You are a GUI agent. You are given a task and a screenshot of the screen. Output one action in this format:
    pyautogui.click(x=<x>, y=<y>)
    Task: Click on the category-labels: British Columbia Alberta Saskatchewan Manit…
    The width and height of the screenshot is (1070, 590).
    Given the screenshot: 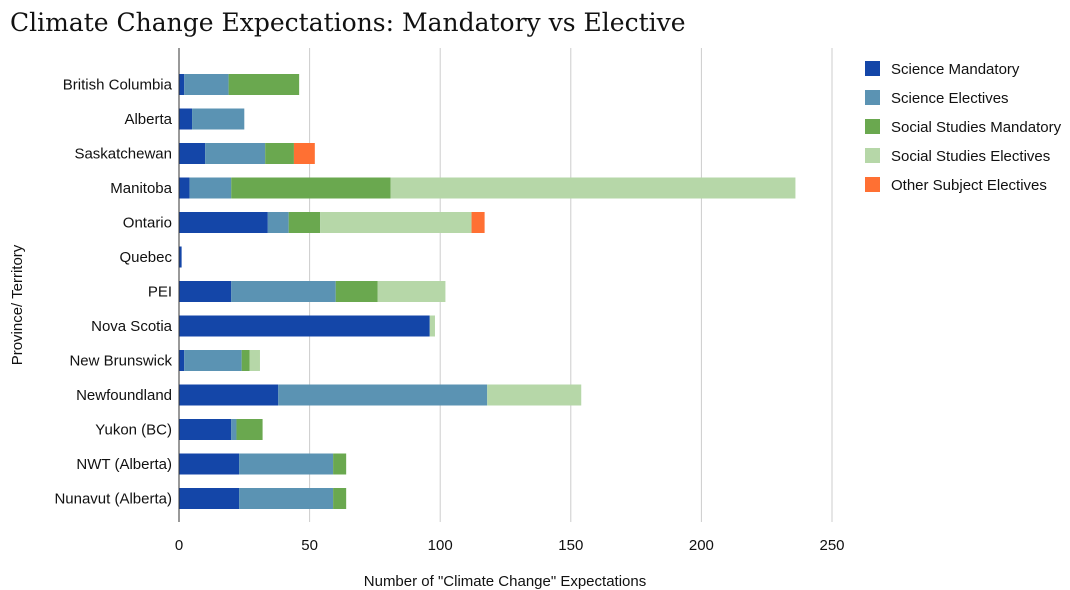 What is the action you would take?
    pyautogui.click(x=113, y=292)
    